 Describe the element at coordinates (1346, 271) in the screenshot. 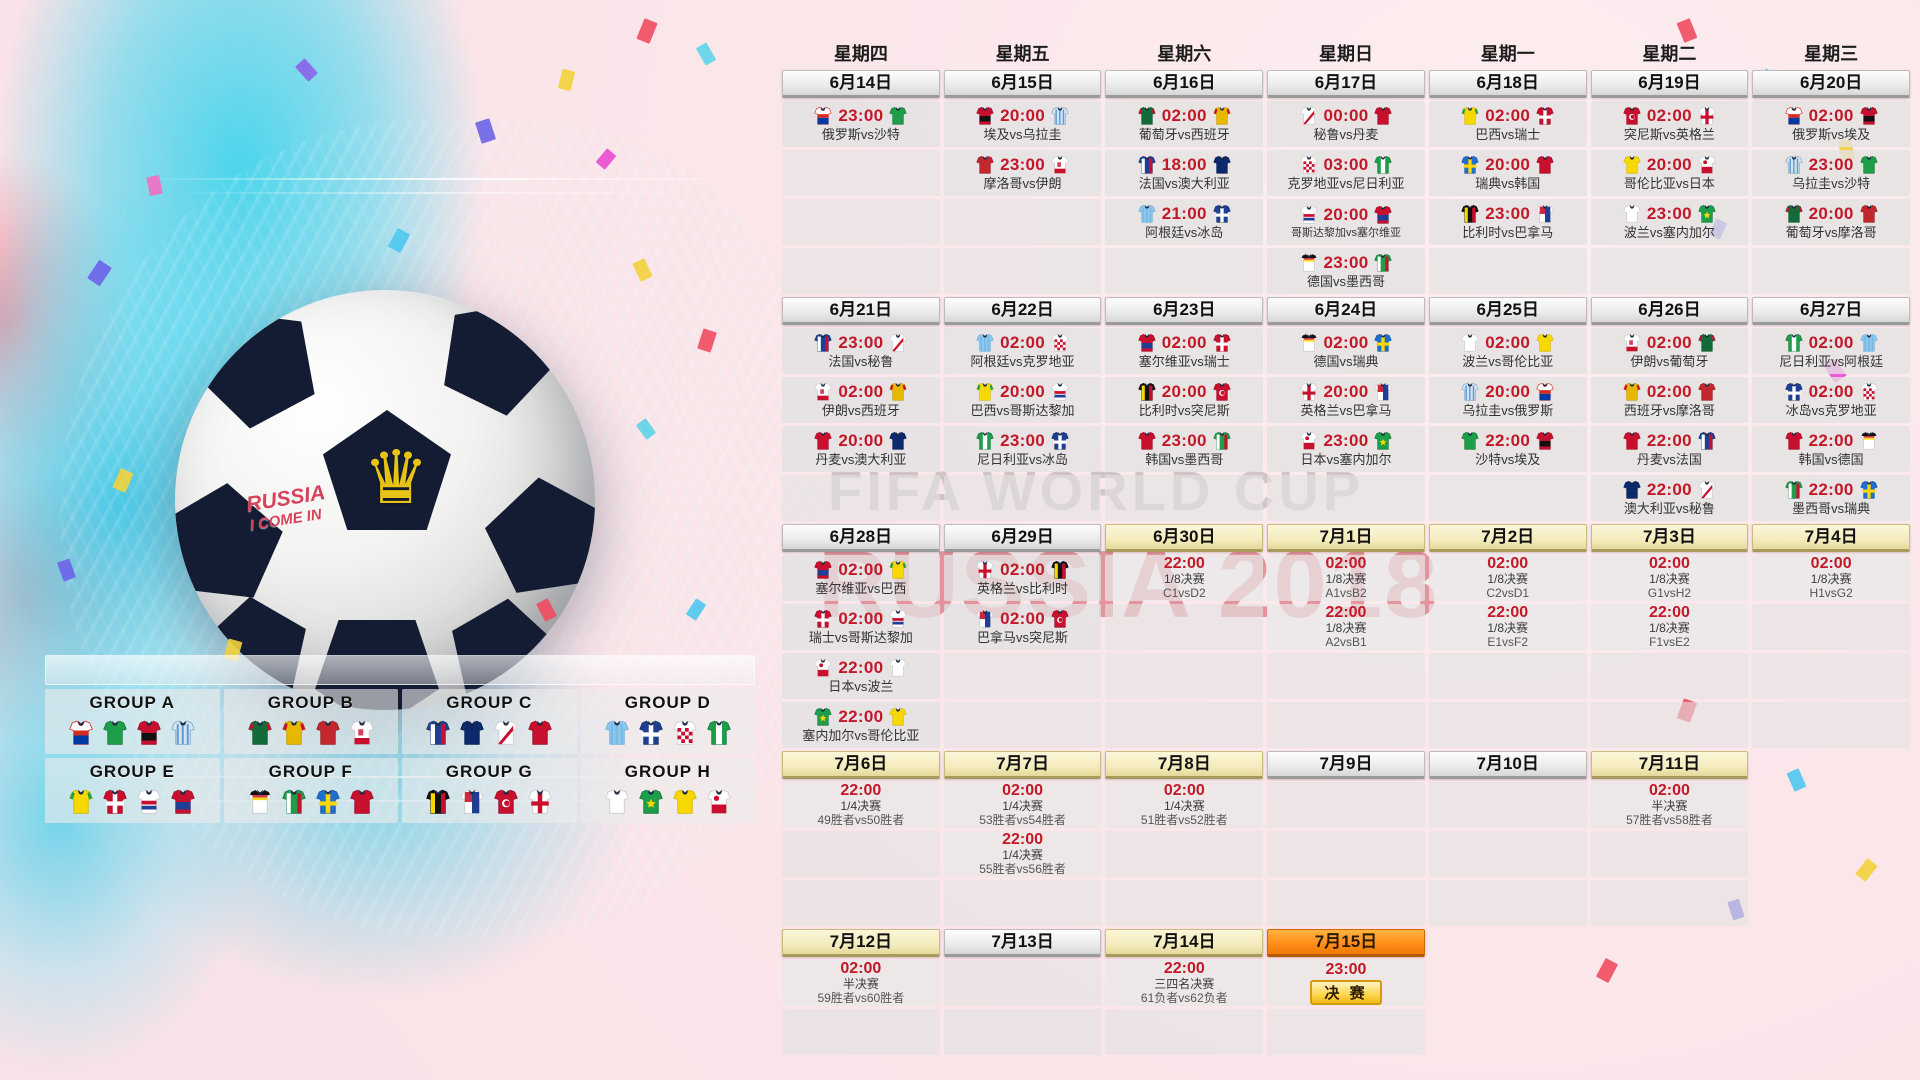

I see `match-cell: 23:00 德国vs墨西哥` at that location.